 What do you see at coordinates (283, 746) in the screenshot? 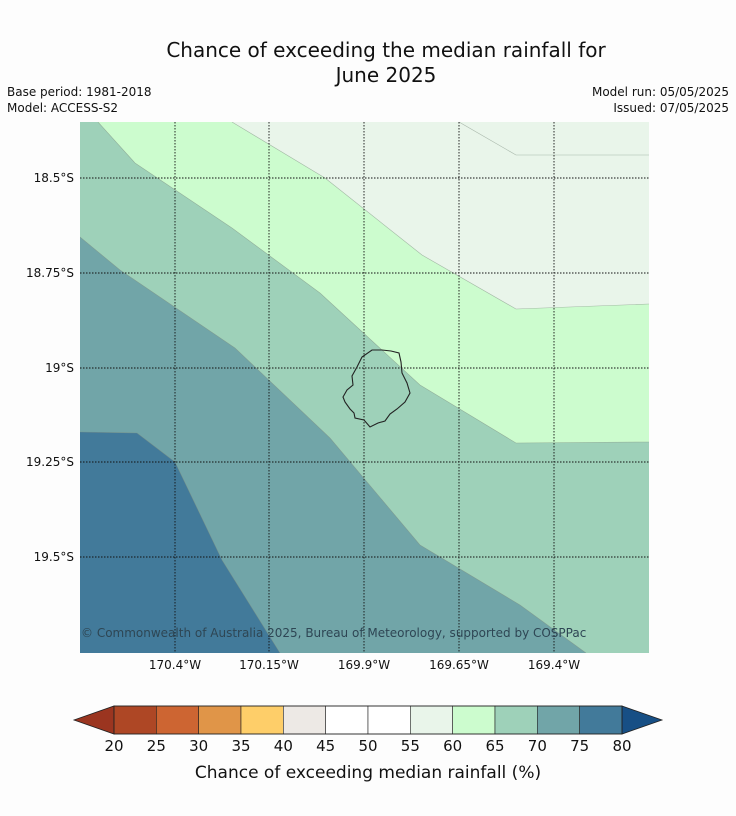
I see `colorbar-tick-label: 40` at bounding box center [283, 746].